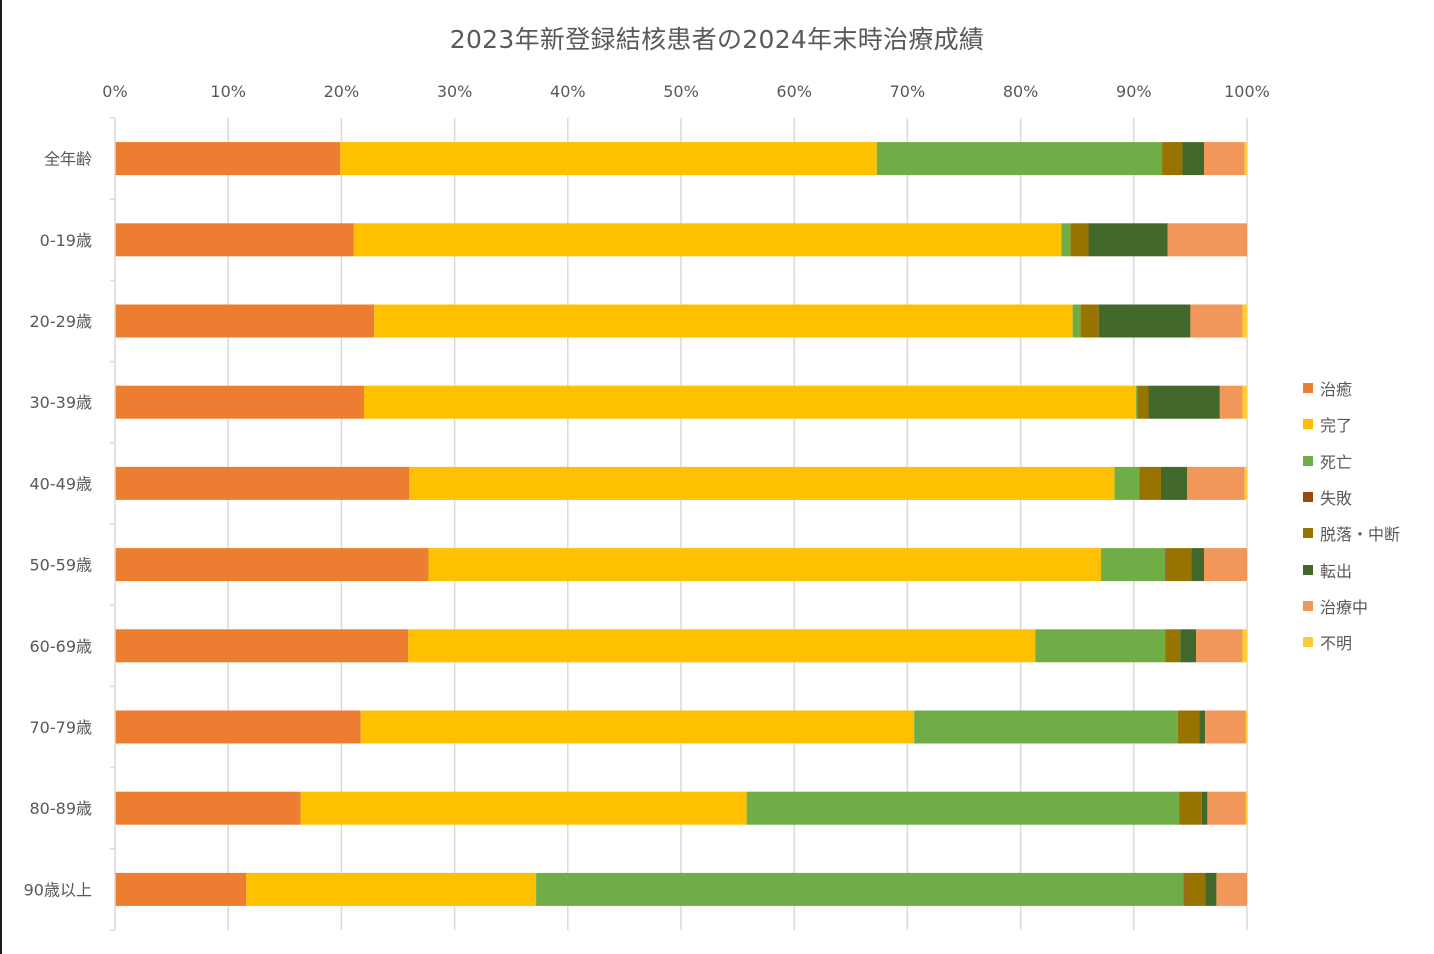  What do you see at coordinates (1360, 535) in the screenshot?
I see `legend-label: 脱落・中断` at bounding box center [1360, 535].